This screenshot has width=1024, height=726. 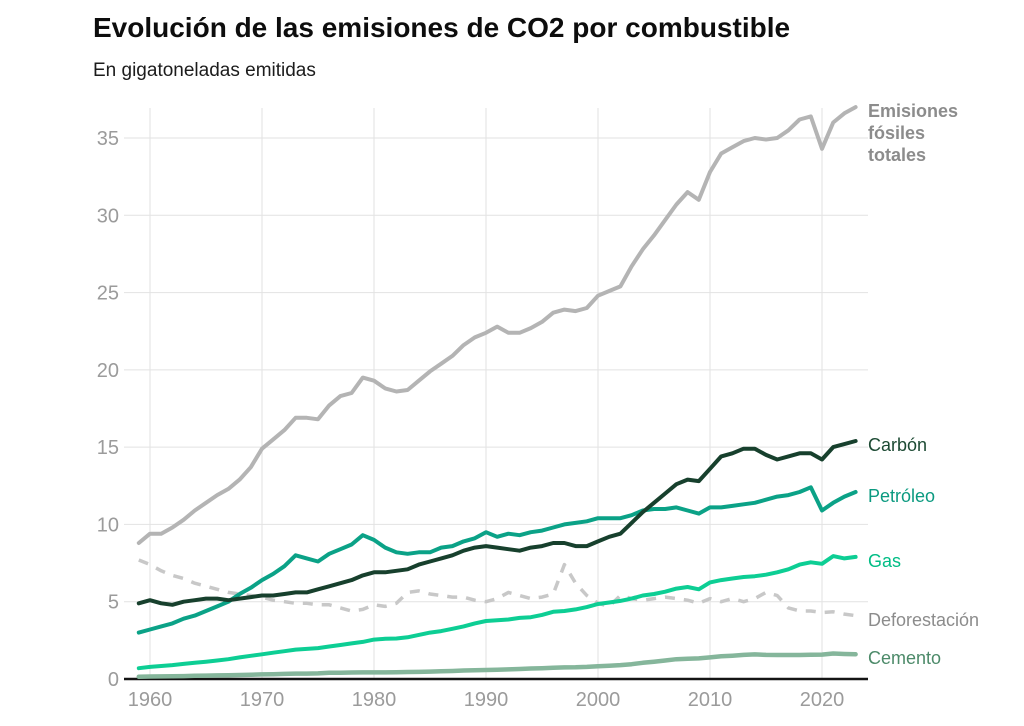 What do you see at coordinates (108, 216) in the screenshot?
I see `y-tick-30: 30` at bounding box center [108, 216].